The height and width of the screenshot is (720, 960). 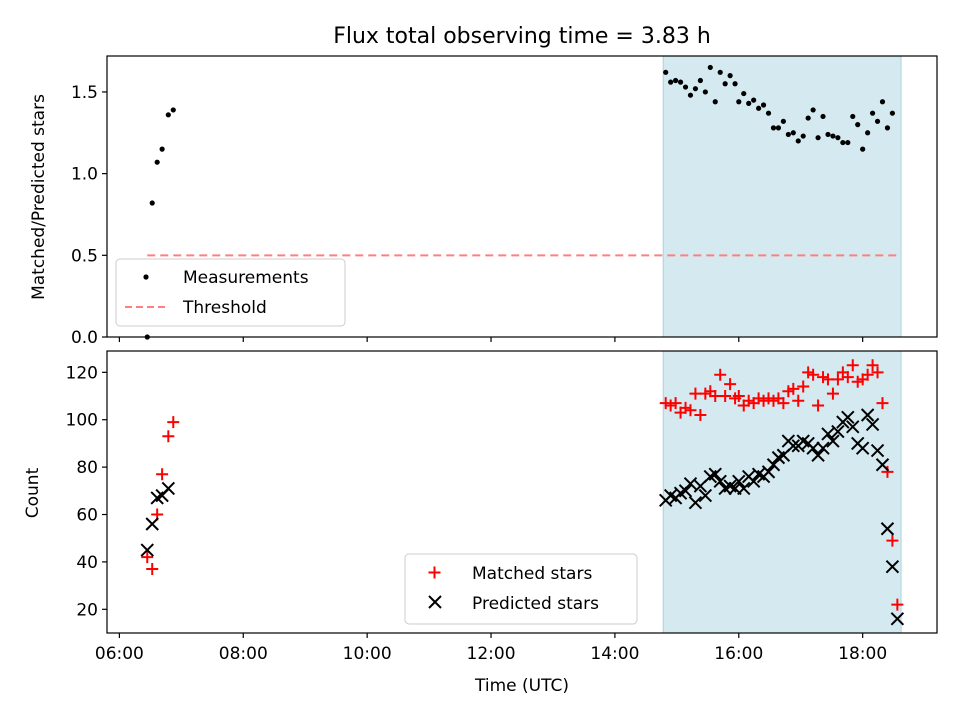 What do you see at coordinates (86, 491) in the screenshot?
I see `bottom-y-ticks: 20 40 60 80 100 120` at bounding box center [86, 491].